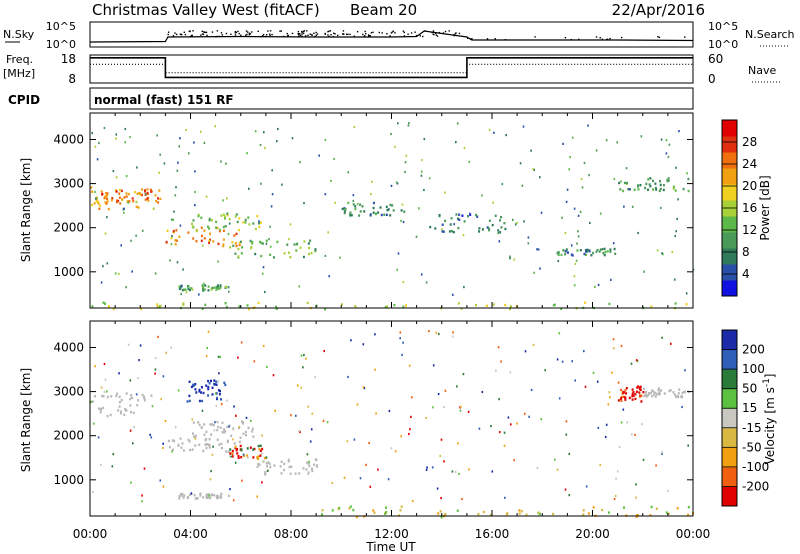 This screenshot has height=554, width=800. Describe the element at coordinates (19, 73) in the screenshot. I see `freq-label-line2: [MHz]` at that location.